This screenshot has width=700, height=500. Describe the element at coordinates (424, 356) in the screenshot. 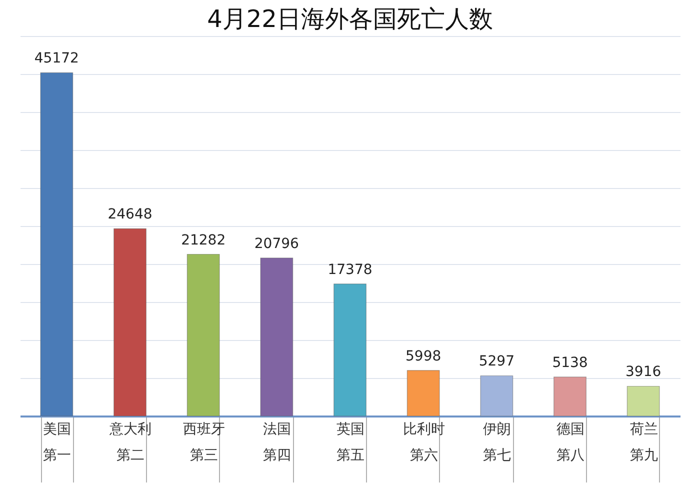

I see `data-label: 5998` at that location.